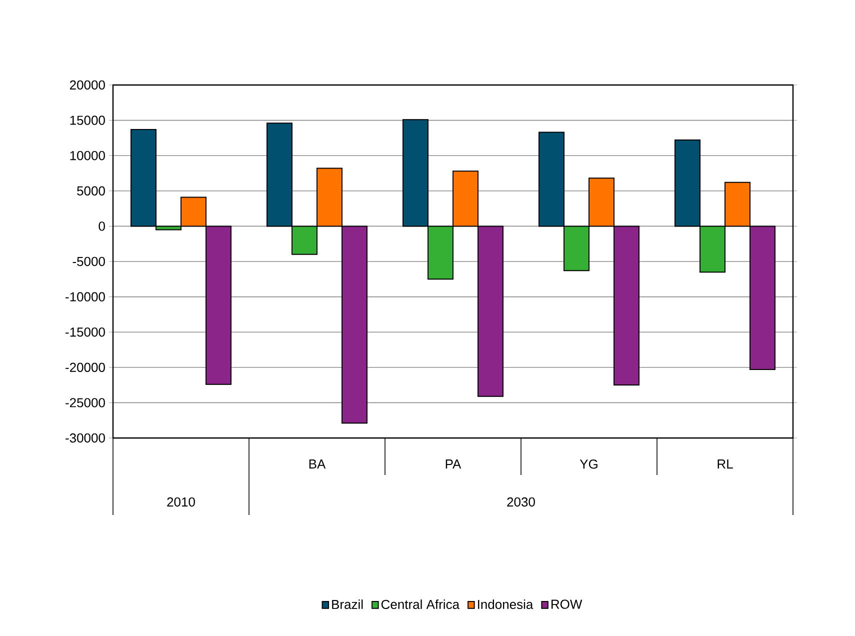 The height and width of the screenshot is (636, 855). What do you see at coordinates (181, 502) in the screenshot?
I see `text: 2010` at bounding box center [181, 502].